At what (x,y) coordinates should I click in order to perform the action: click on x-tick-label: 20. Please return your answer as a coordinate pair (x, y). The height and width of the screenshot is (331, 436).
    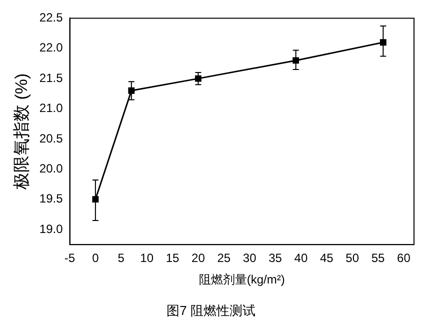
    Looking at the image, I should click on (199, 258).